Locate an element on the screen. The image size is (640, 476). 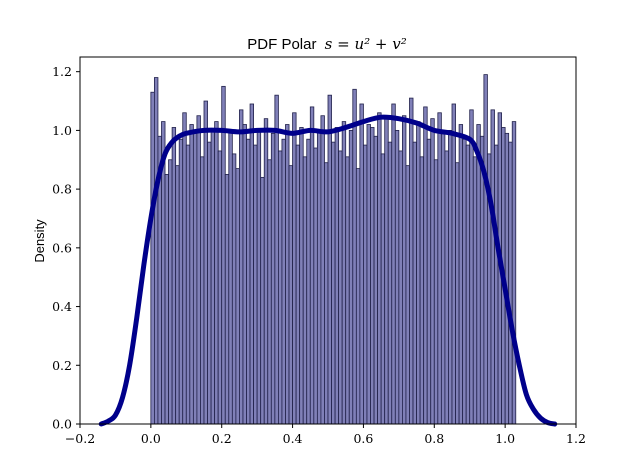
y-tick-label: 0.4 is located at coordinates (62, 306).